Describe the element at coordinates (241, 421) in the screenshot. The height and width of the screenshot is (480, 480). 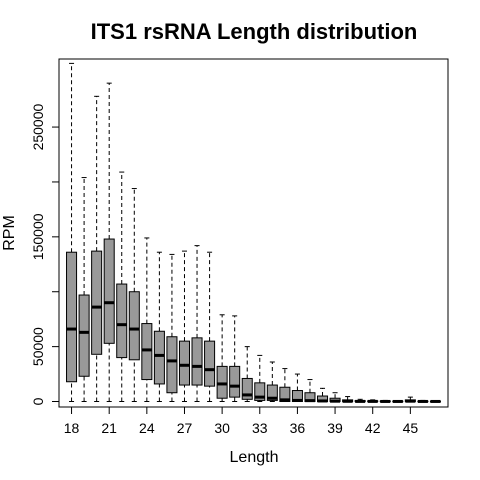
I see `x-axis: 18 21 24 27 30 33 36 39 42 45` at that location.